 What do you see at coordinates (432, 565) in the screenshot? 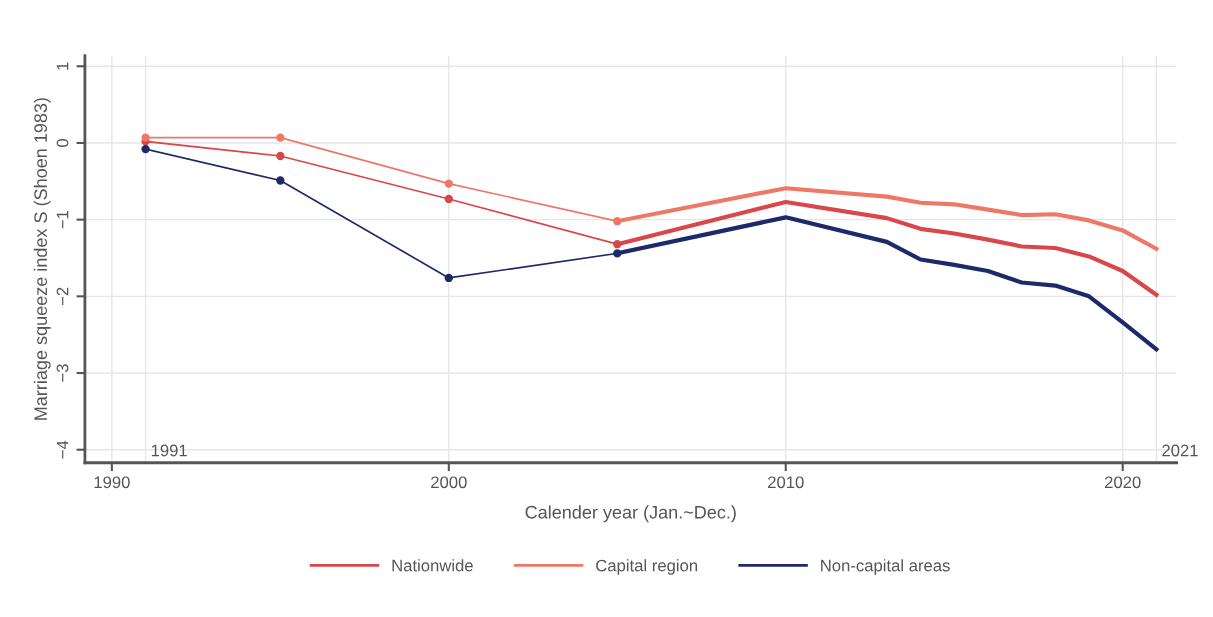
I see `legend-label: Nationwide` at bounding box center [432, 565].